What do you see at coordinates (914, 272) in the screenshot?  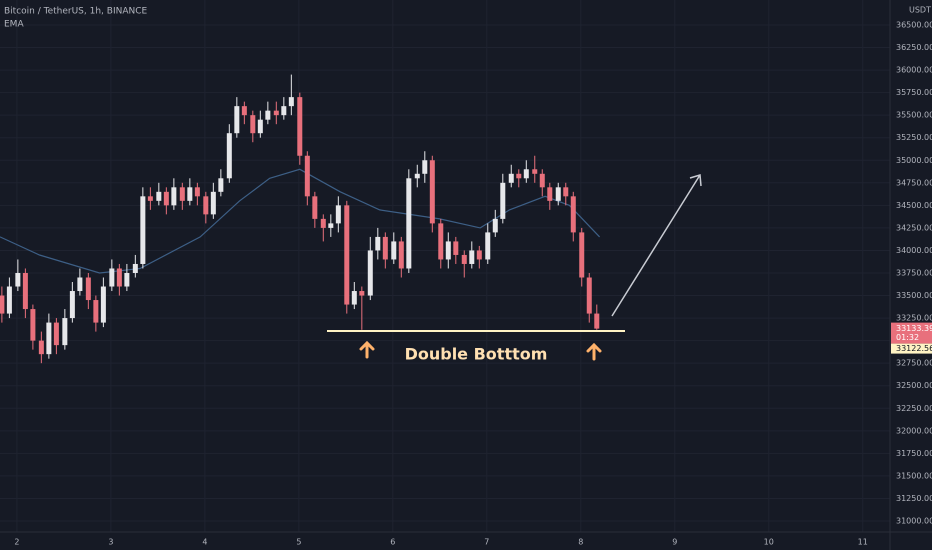 I see `y-tick-label: 33750.00` at bounding box center [914, 272].